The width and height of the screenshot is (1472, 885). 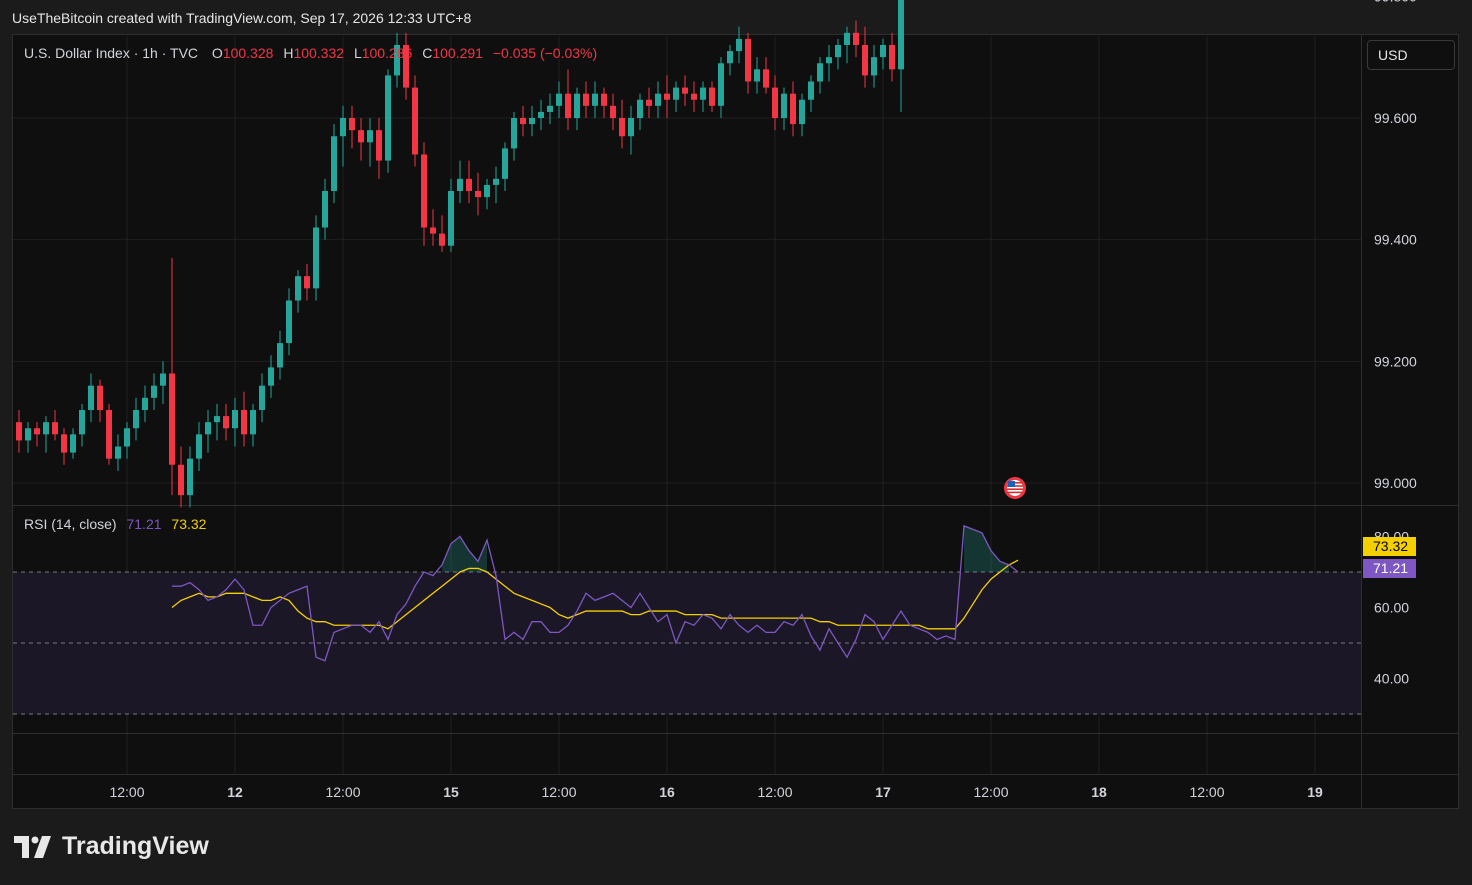 I want to click on time-tick-label: 15, so click(x=451, y=792).